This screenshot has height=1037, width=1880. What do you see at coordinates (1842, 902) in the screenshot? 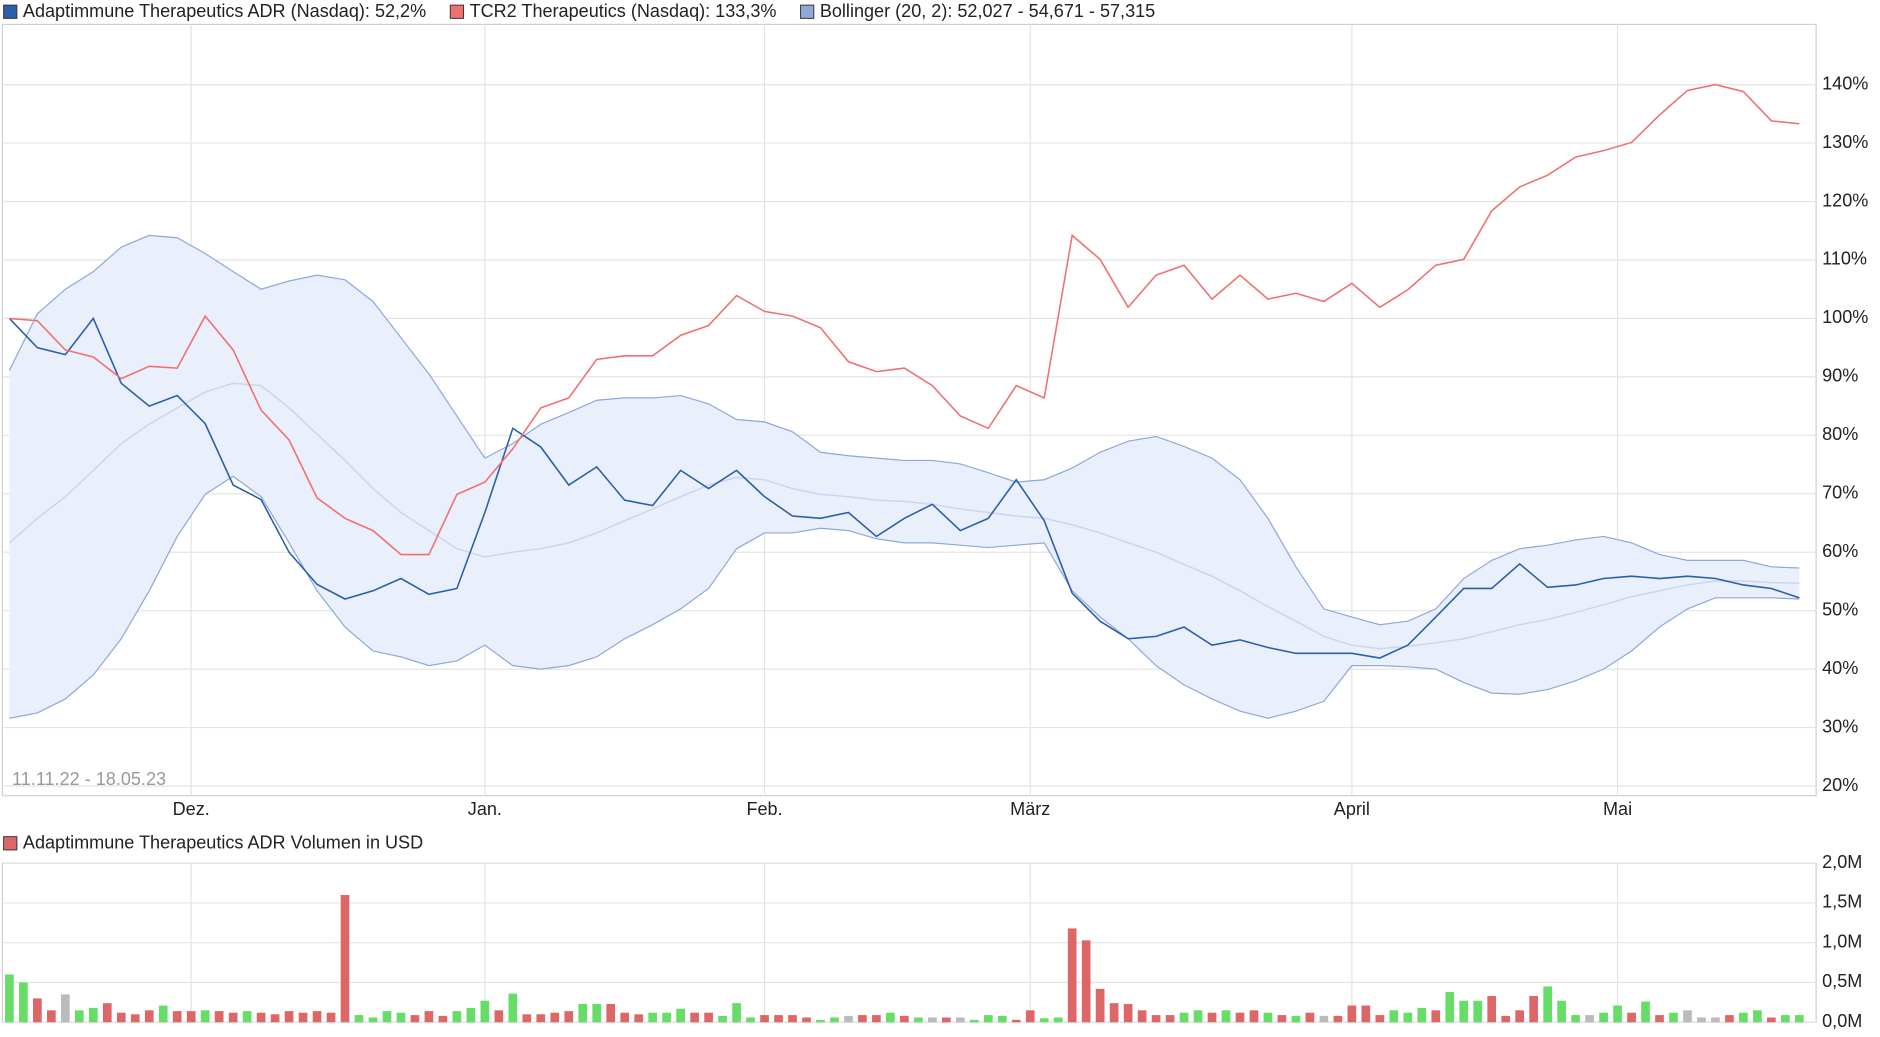
I see `y-tick-label: 1,5M` at bounding box center [1842, 902].